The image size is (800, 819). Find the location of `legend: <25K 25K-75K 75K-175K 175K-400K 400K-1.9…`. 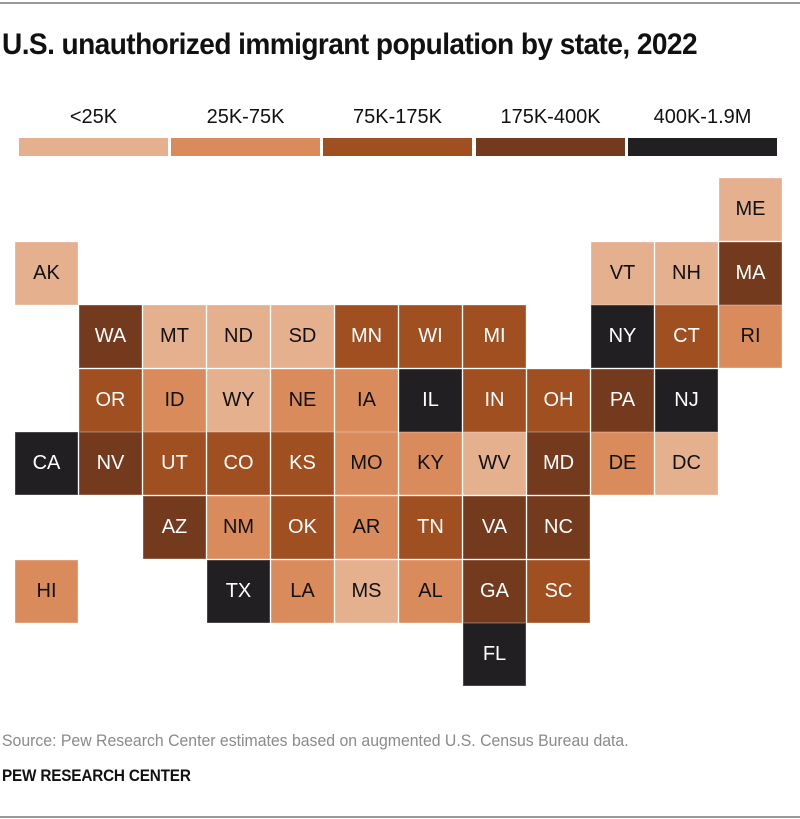

legend: <25K 25K-75K 75K-175K 175K-400K 400K-1.9… is located at coordinates (398, 132).